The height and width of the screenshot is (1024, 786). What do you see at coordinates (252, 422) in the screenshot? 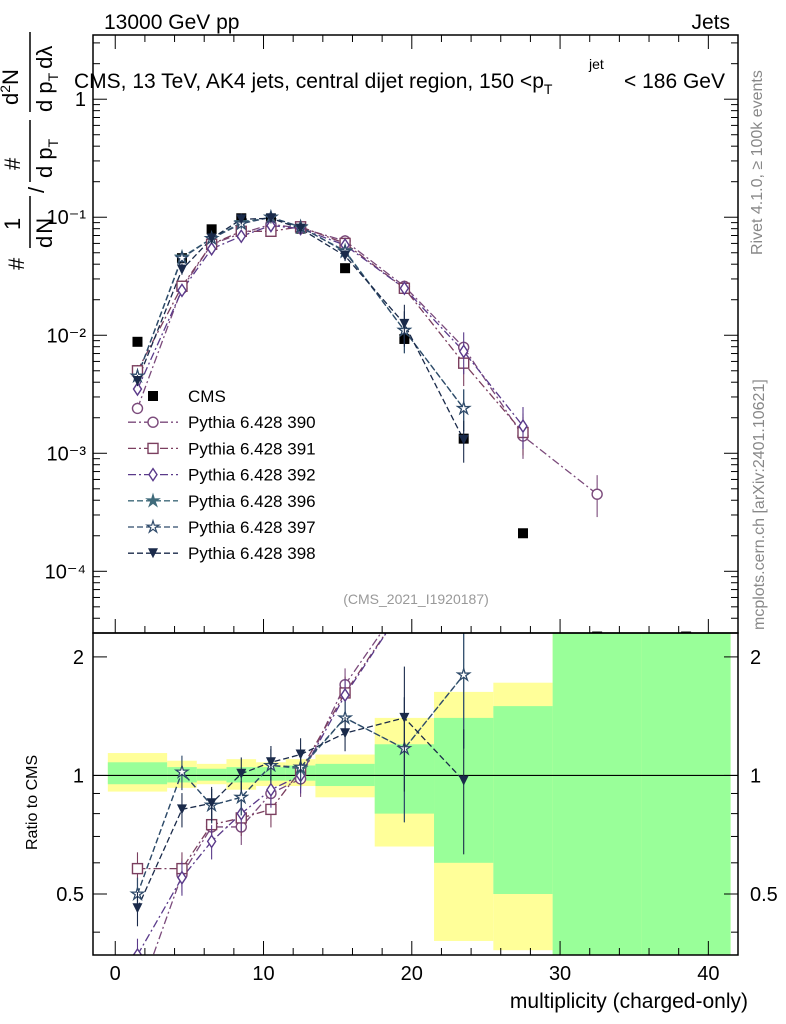
I see `legend-label: Pythia 6.428 390` at bounding box center [252, 422].